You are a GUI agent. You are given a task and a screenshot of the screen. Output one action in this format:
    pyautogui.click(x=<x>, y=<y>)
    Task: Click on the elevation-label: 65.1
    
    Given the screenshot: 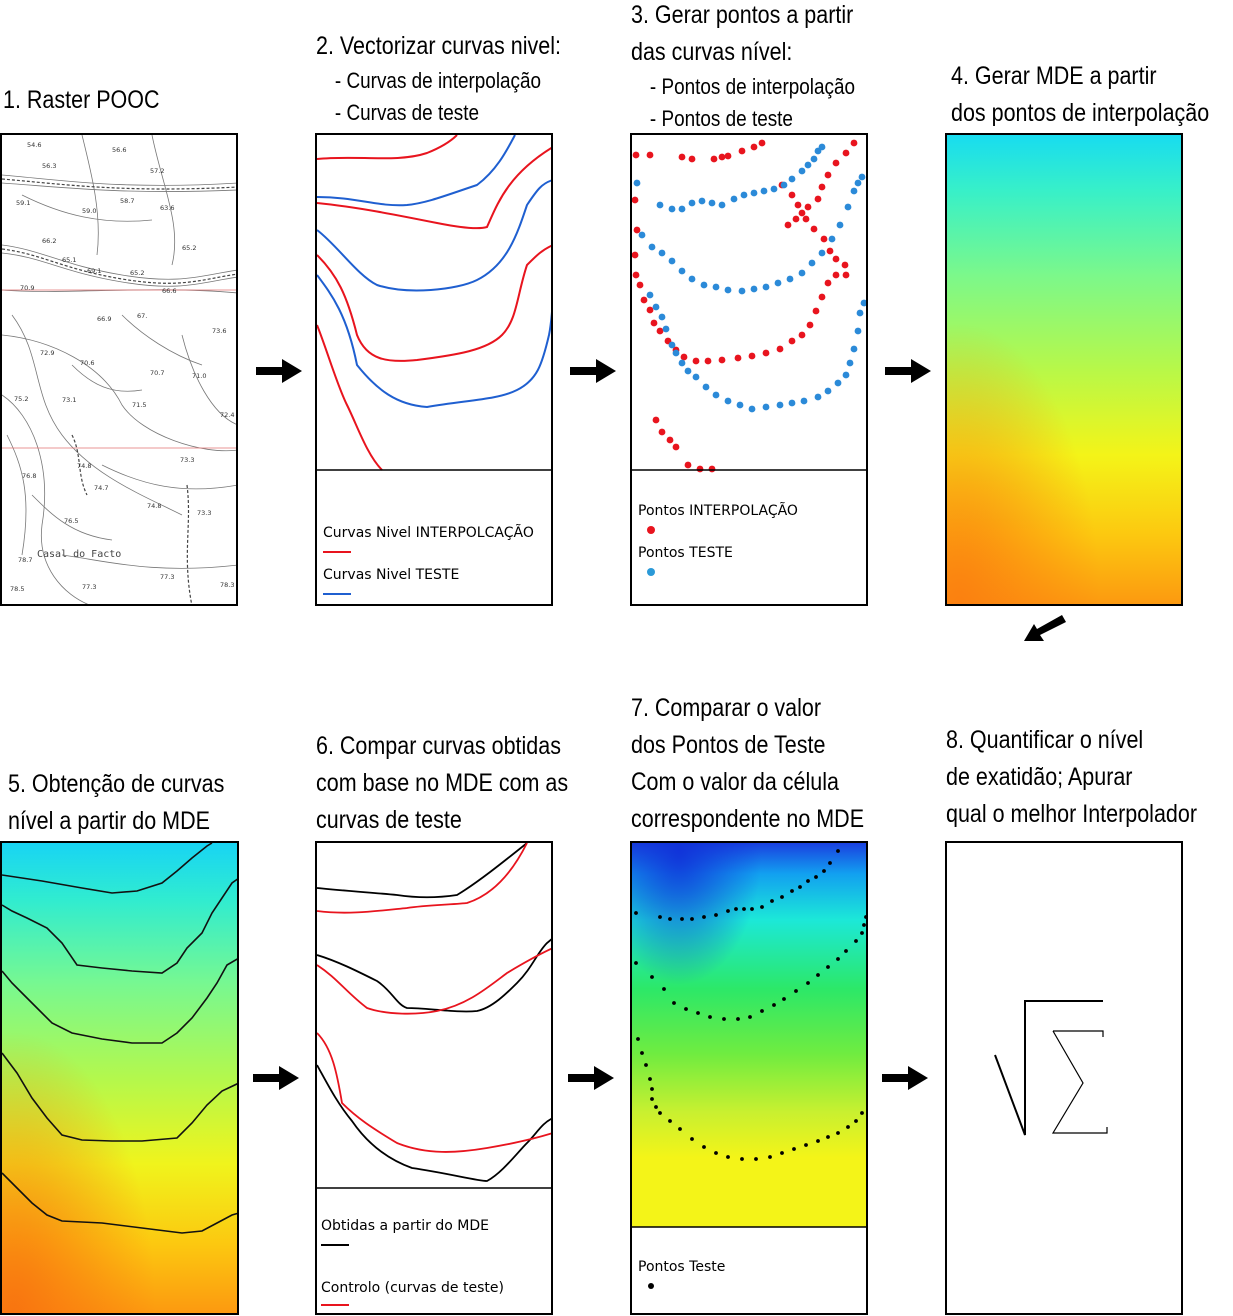 What is the action you would take?
    pyautogui.click(x=69, y=260)
    